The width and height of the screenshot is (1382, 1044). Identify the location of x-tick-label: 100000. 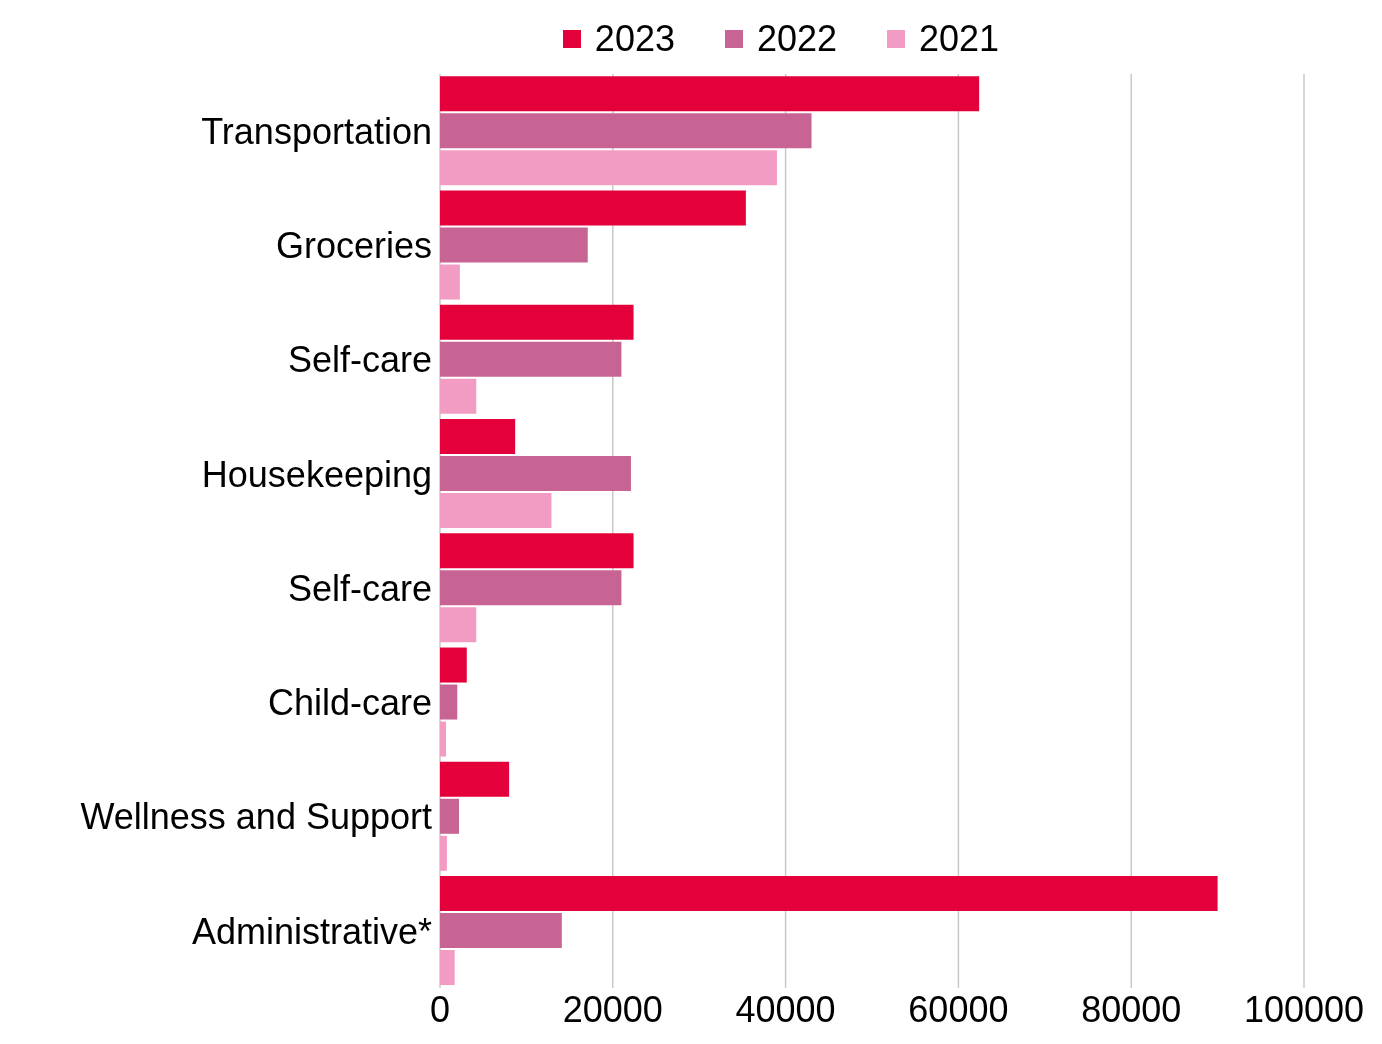
(1304, 1009).